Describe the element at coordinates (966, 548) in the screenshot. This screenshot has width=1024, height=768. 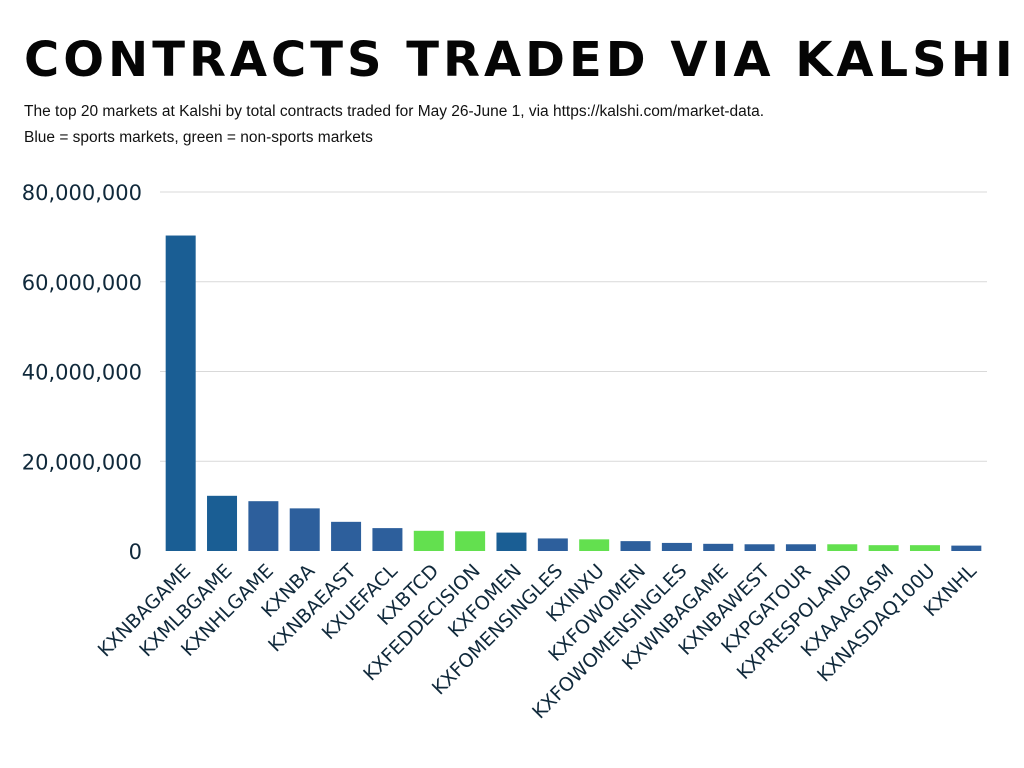
I see `bar-kxnhl` at that location.